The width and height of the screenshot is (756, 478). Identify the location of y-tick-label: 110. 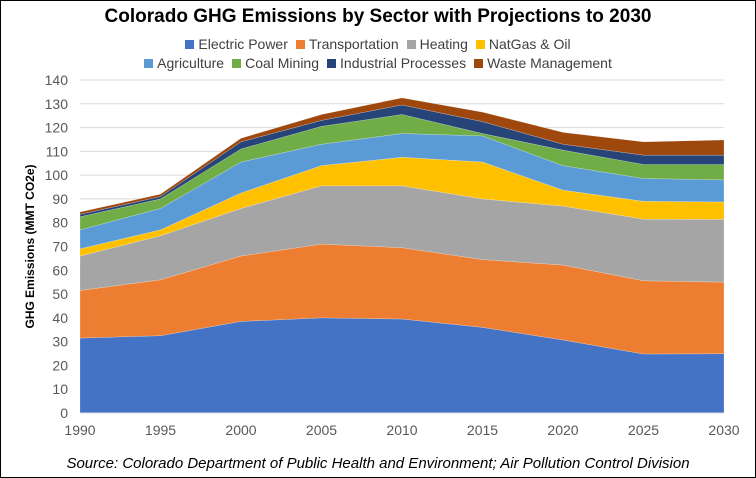
(57, 151).